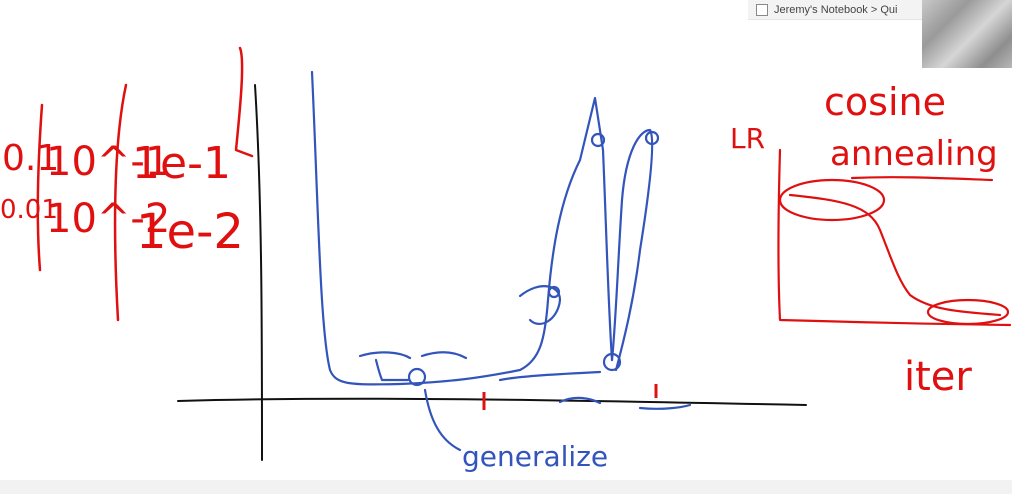  What do you see at coordinates (762, 9) in the screenshot?
I see `notebook-icon` at bounding box center [762, 9].